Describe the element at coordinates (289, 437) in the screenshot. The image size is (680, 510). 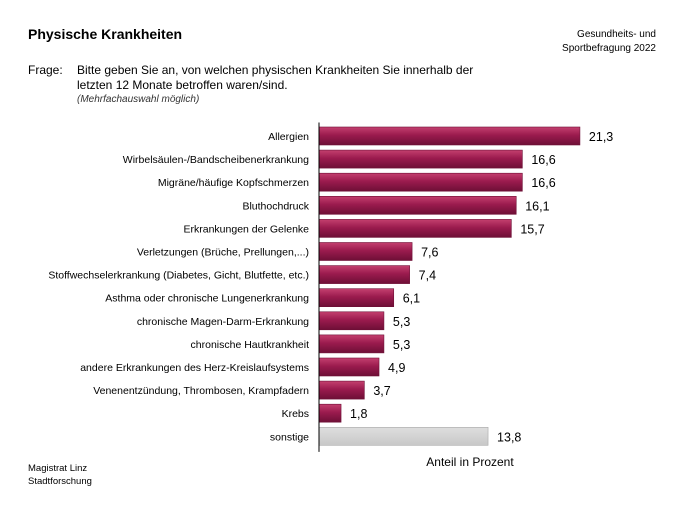
I see `category-label: sonstige` at that location.